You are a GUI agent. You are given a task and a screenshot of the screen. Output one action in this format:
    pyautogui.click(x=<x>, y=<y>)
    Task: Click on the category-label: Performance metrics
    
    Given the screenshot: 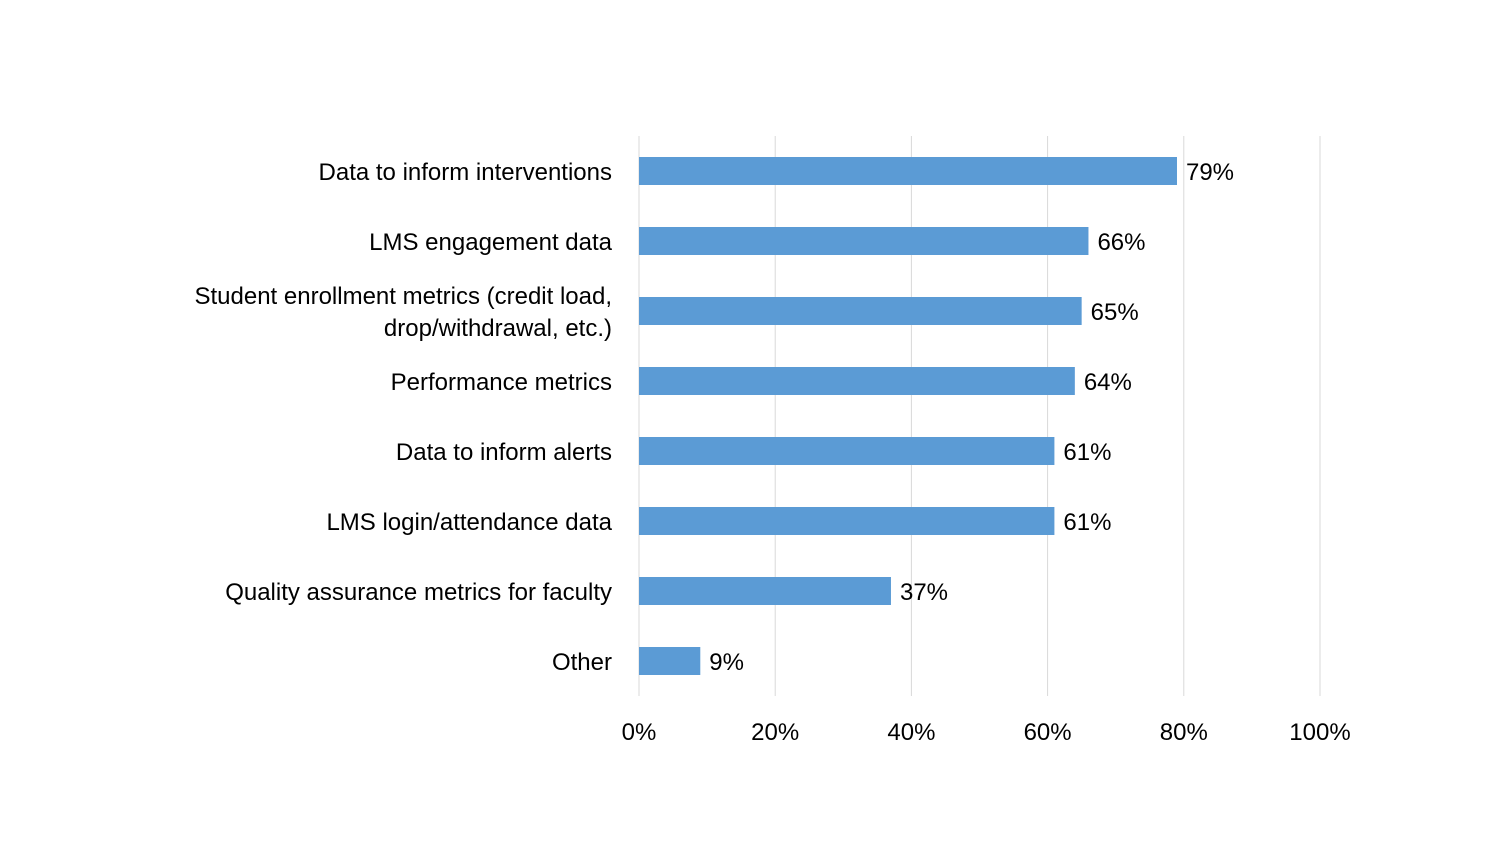 What is the action you would take?
    pyautogui.click(x=501, y=382)
    